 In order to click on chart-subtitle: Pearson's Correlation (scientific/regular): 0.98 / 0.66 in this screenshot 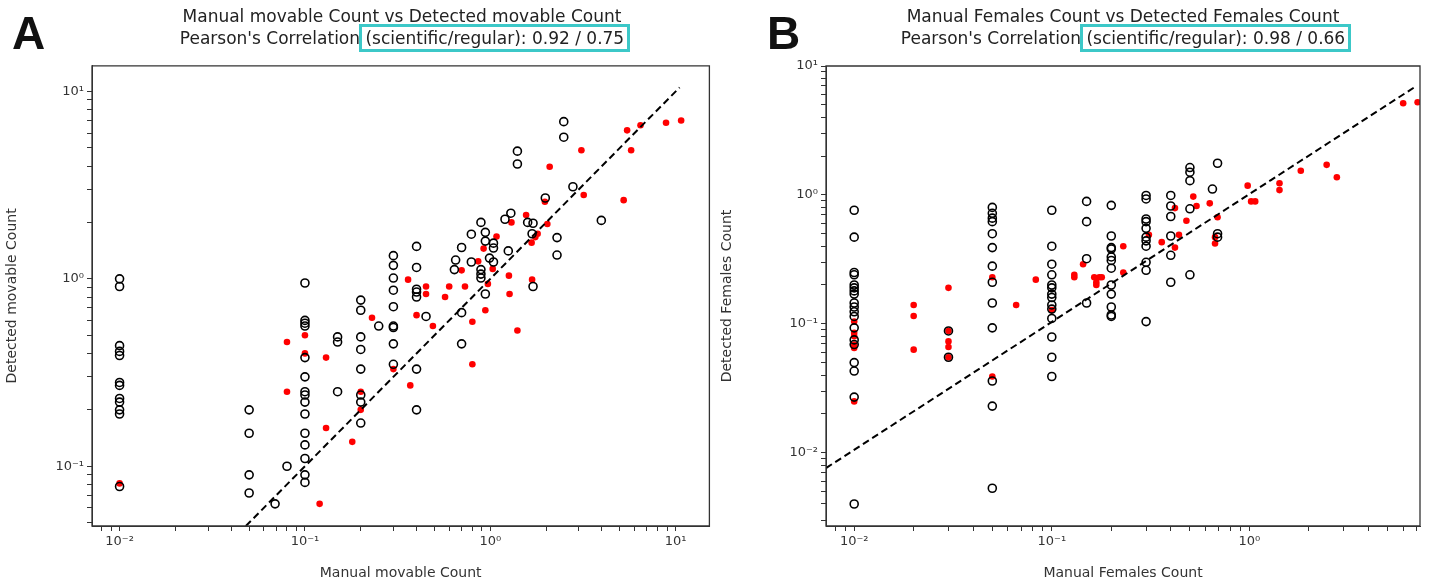, I will do `click(1123, 38)`.